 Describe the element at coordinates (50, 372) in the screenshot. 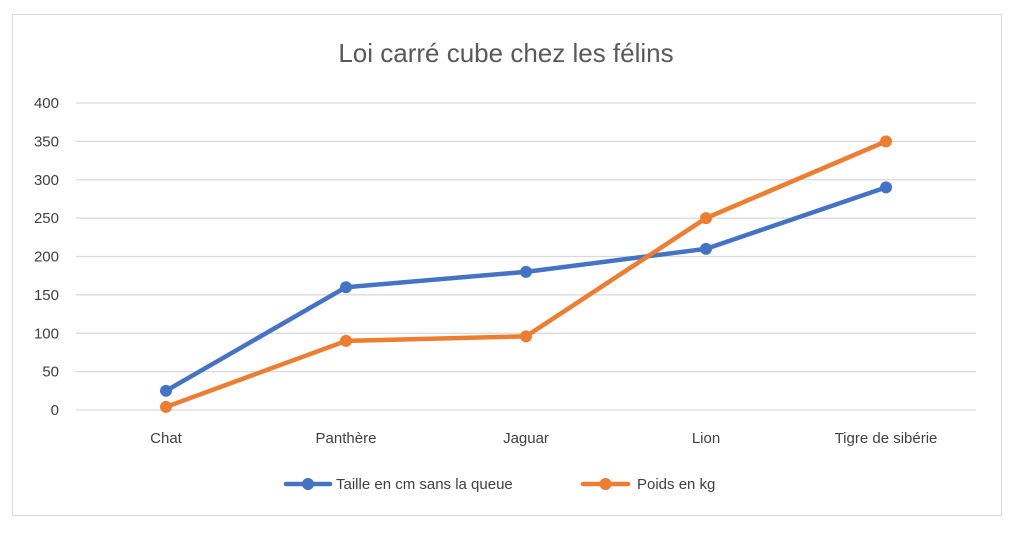

I see `y-tick-label: 50` at that location.